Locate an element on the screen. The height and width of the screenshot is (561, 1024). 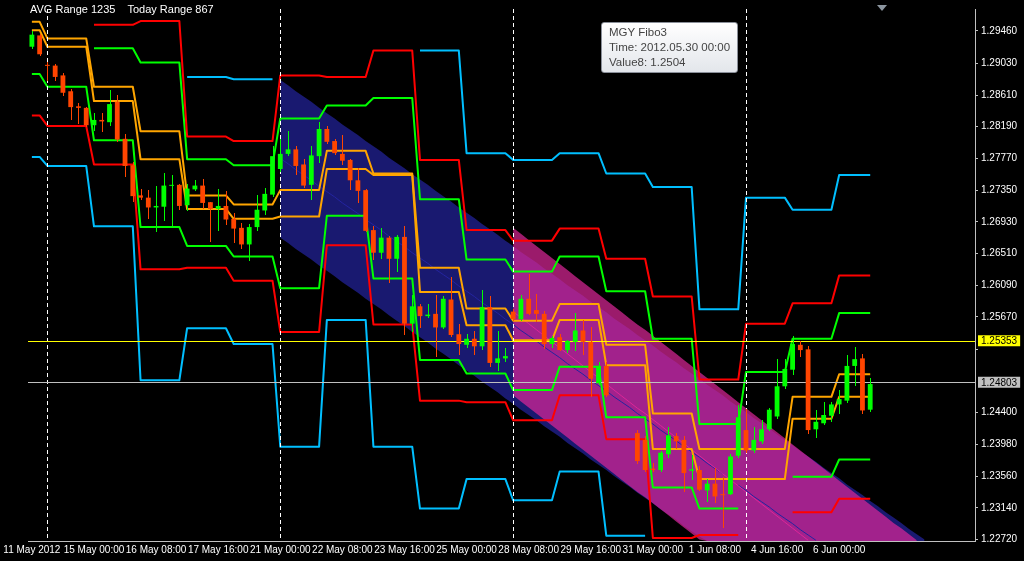
y-tick-label: 1.27770 is located at coordinates (999, 158).